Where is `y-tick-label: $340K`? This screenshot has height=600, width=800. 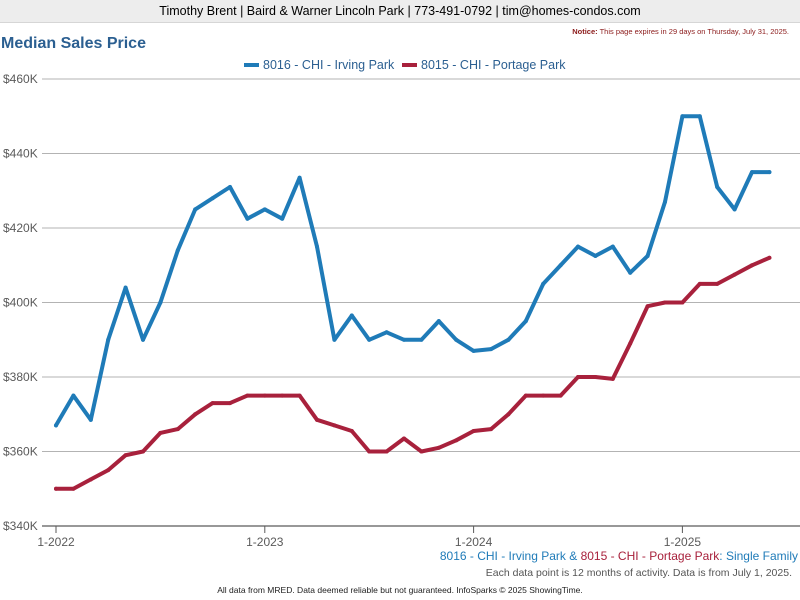
y-tick-label: $340K is located at coordinates (20, 526).